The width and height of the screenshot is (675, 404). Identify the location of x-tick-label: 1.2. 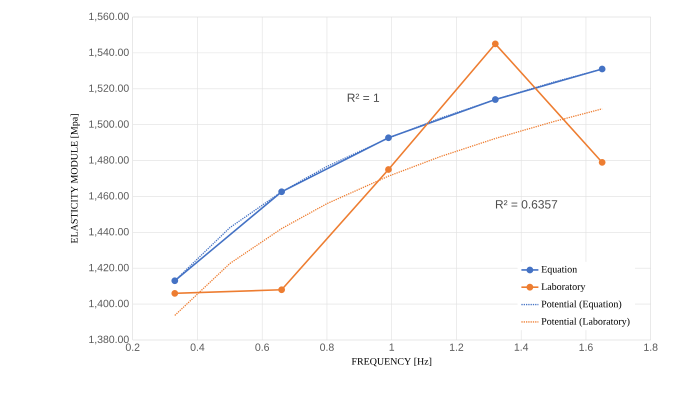
(457, 347).